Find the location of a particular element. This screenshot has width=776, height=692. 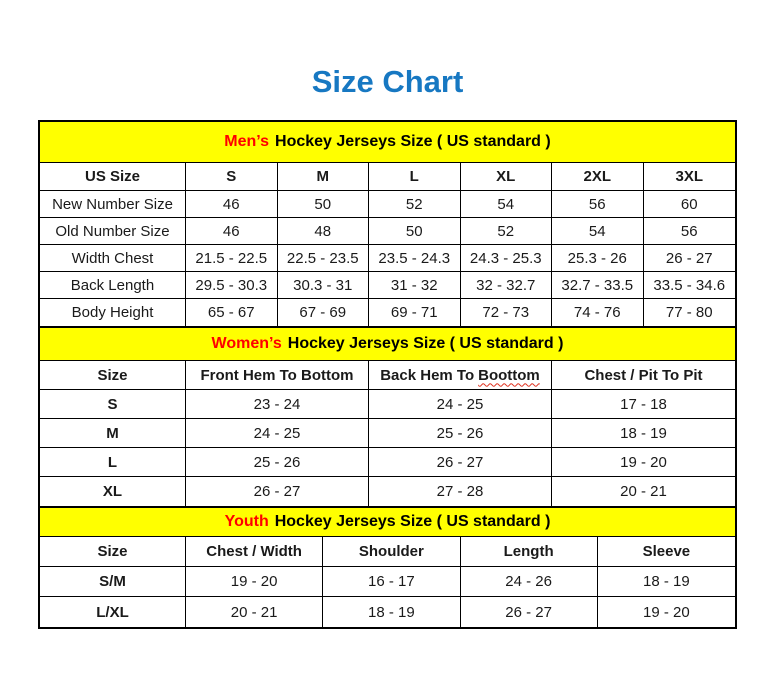

youth-row-label: L/XL is located at coordinates (113, 612).